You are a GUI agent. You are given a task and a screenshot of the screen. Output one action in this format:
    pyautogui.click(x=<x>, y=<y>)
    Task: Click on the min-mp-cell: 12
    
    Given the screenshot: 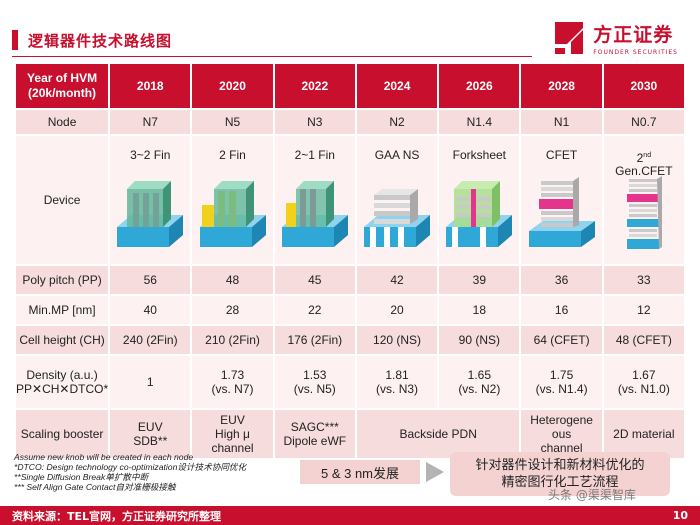 What is the action you would take?
    pyautogui.click(x=643, y=310)
    